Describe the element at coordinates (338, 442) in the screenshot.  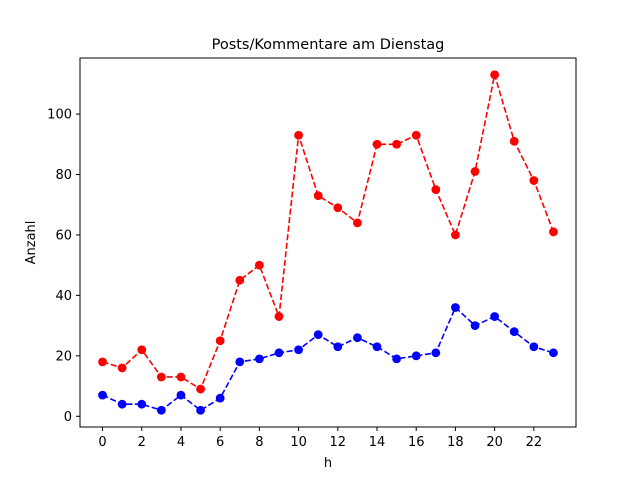
I see `x-tick-label: 12` at that location.